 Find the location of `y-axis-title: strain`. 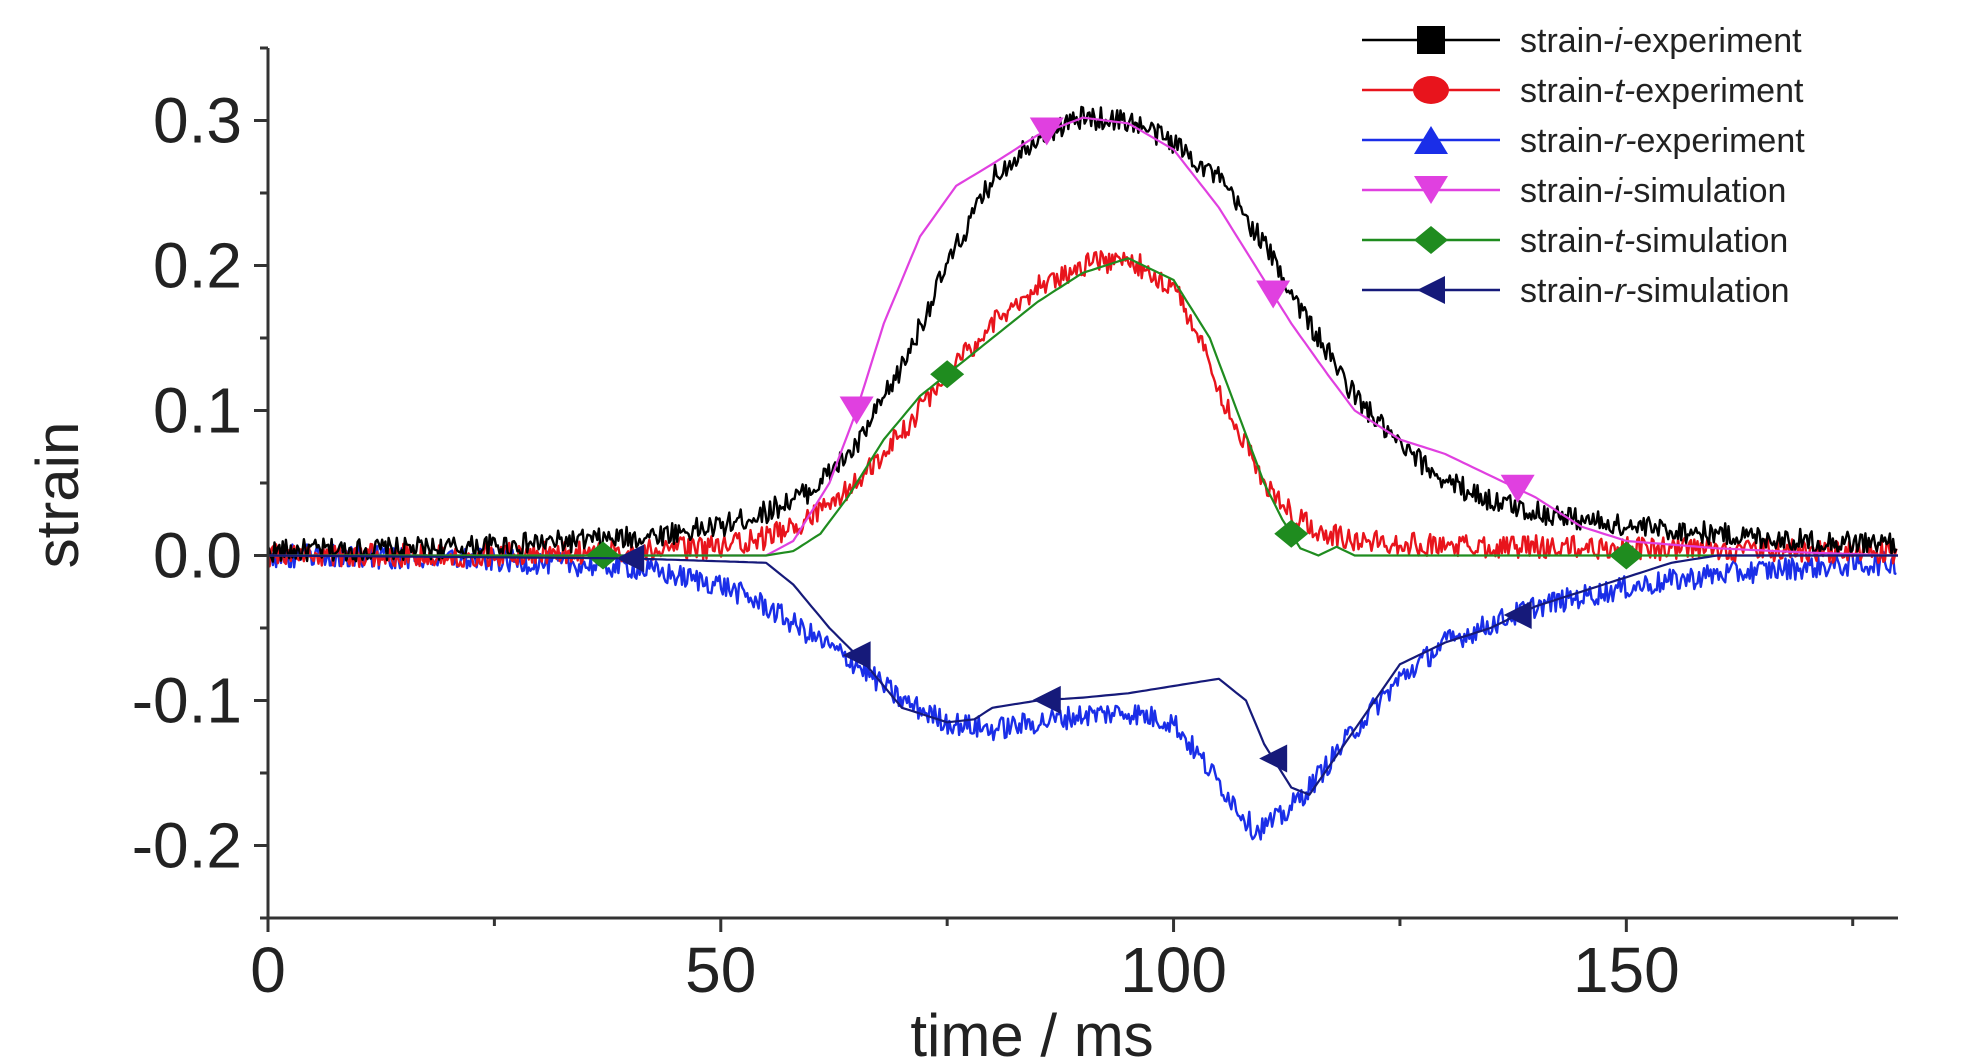

y-axis-title: strain is located at coordinates (57, 495).